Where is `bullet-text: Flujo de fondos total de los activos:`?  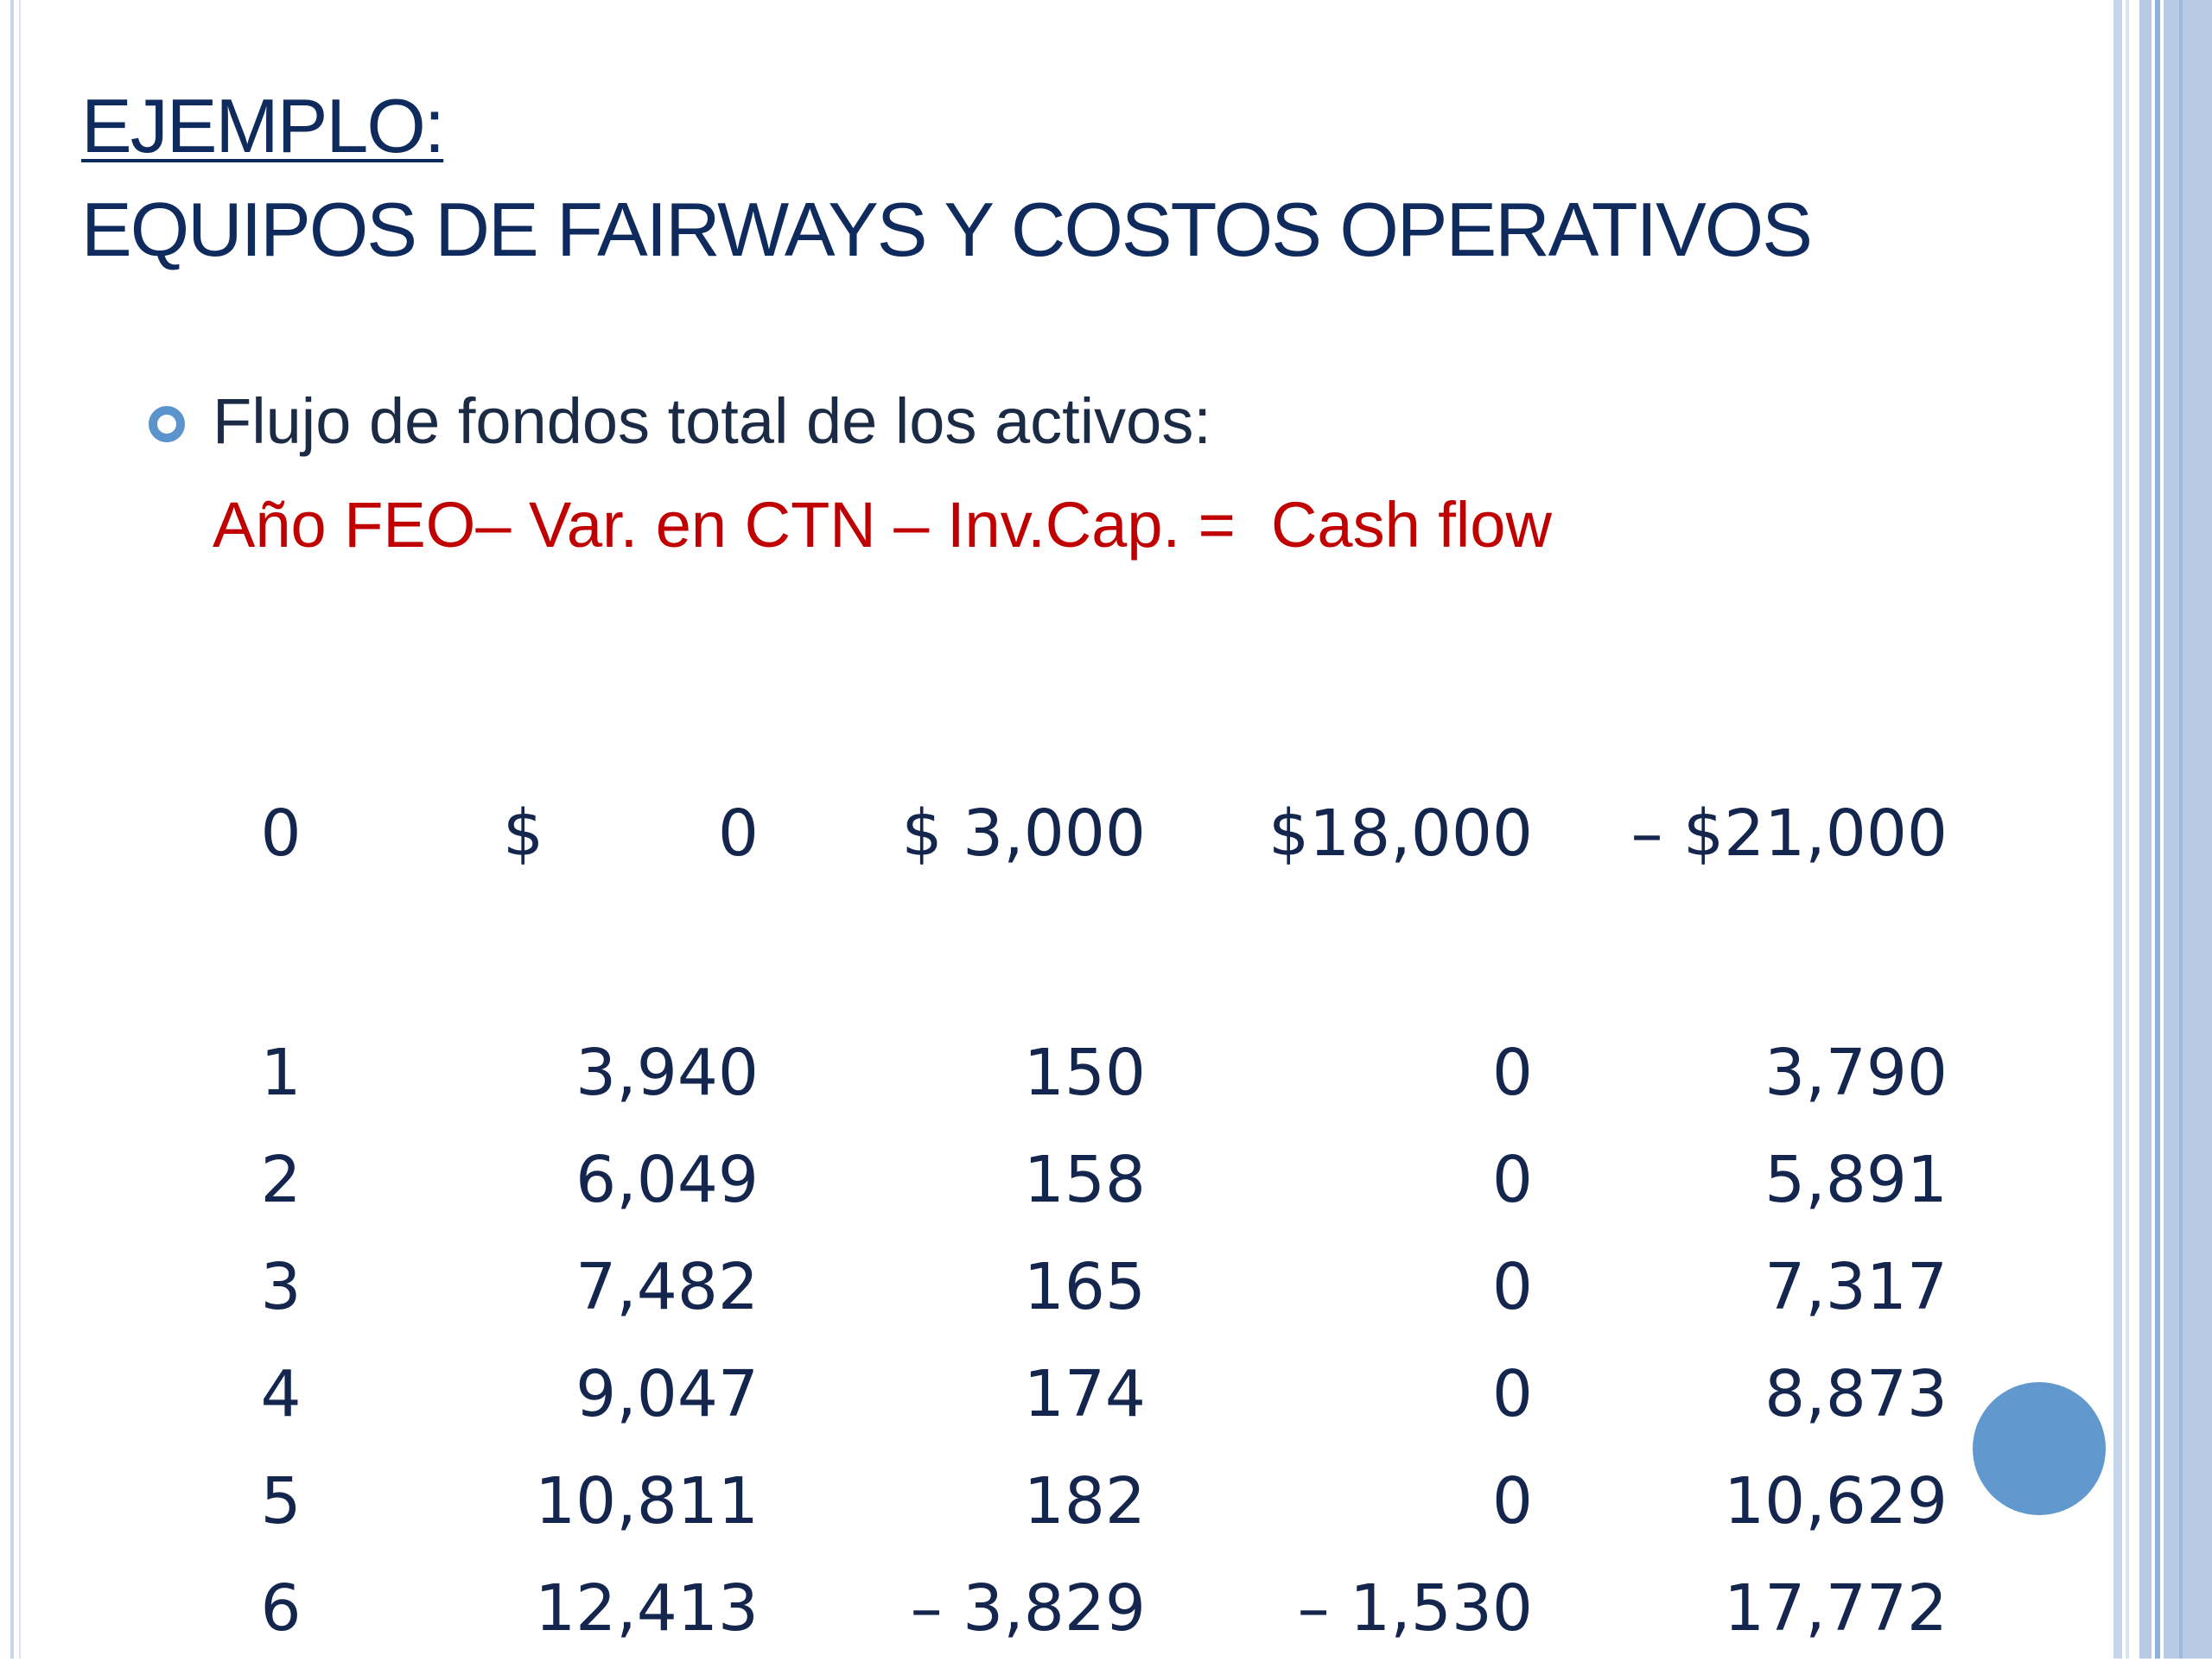
bullet-text: Flujo de fondos total de los activos: is located at coordinates (712, 421).